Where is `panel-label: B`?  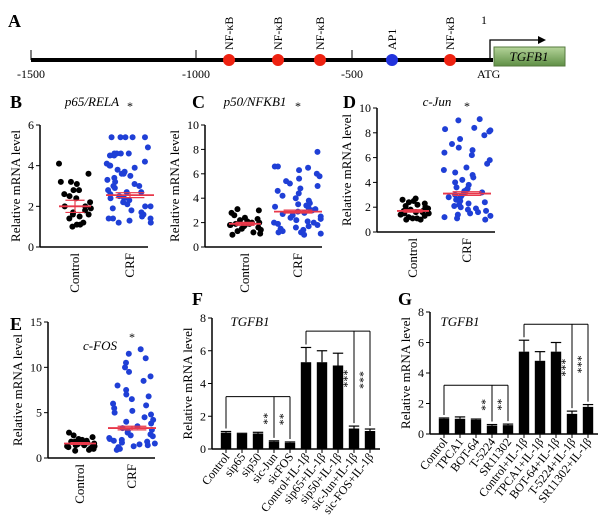
panel-label: B is located at coordinates (16, 102).